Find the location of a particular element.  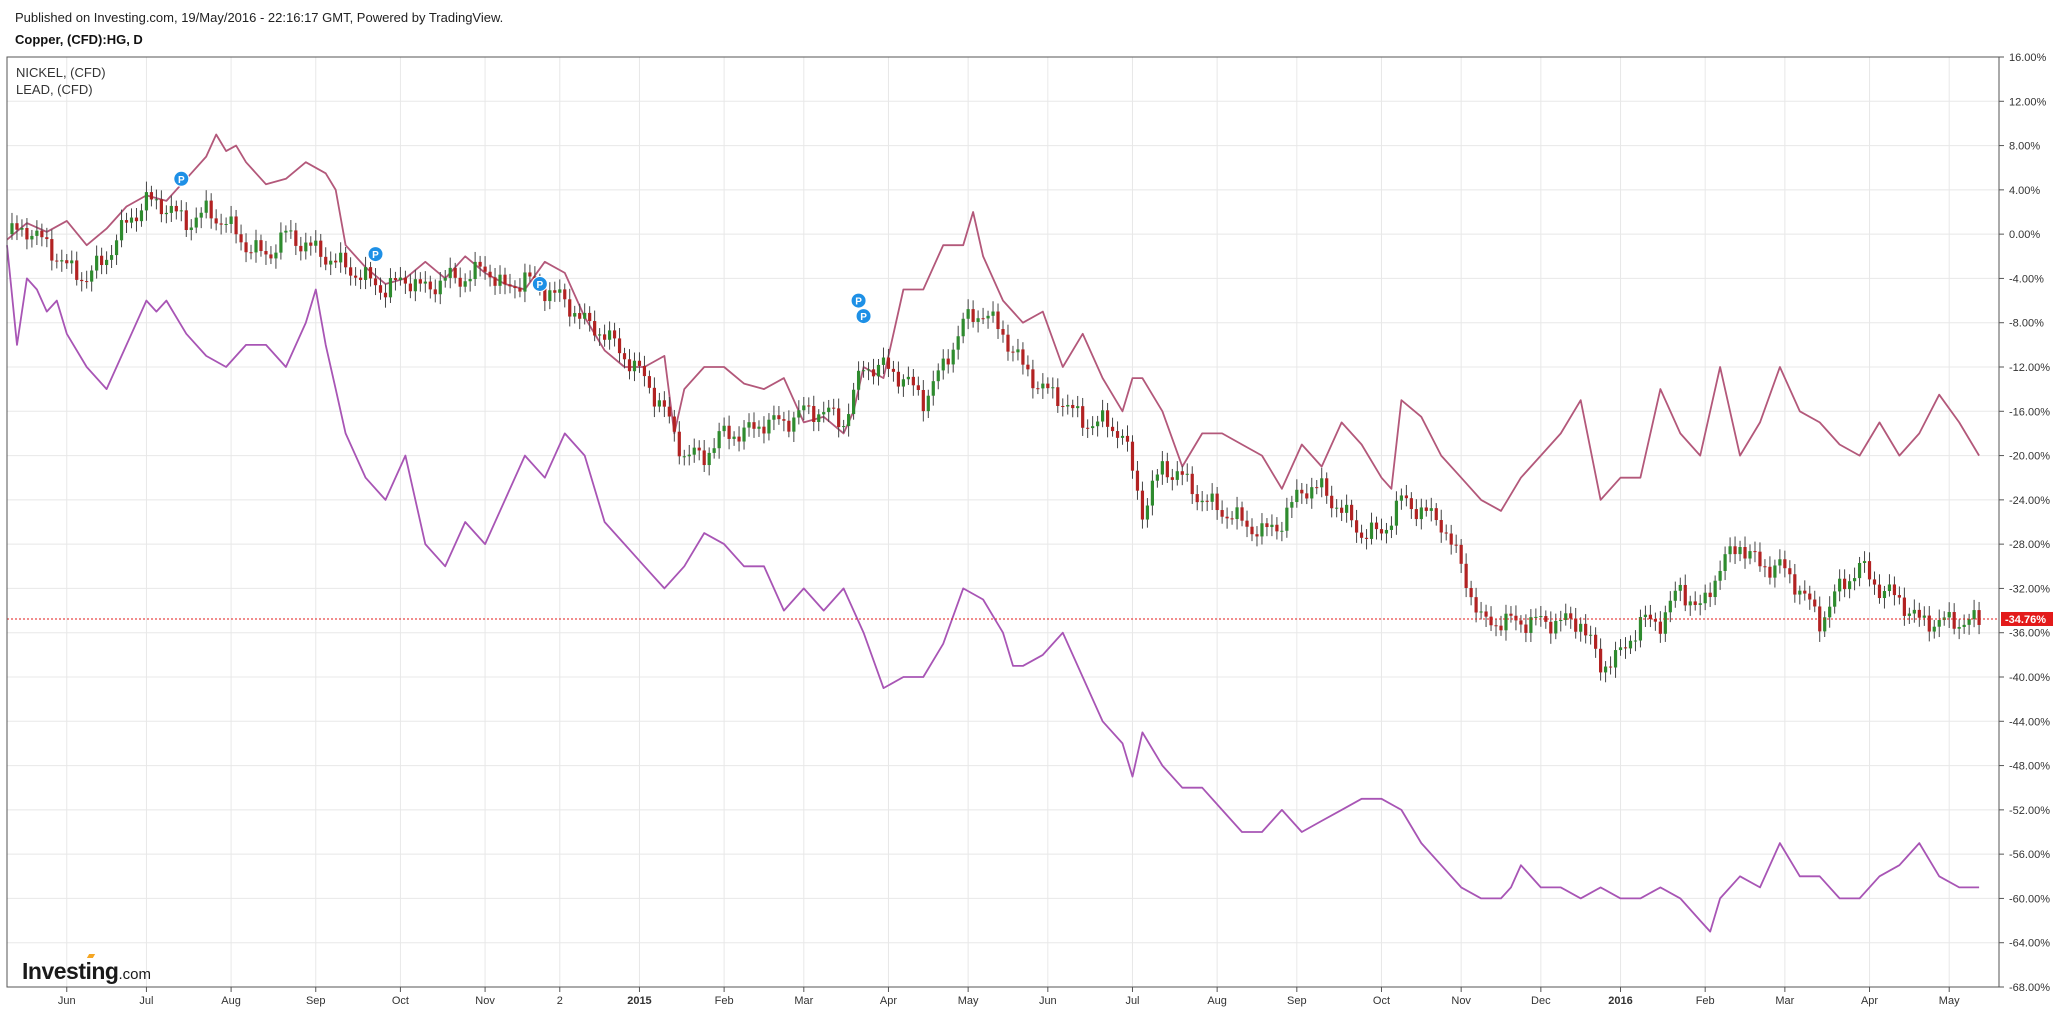

symbol-title: Copper, (CFD):HG, D is located at coordinates (79, 39).